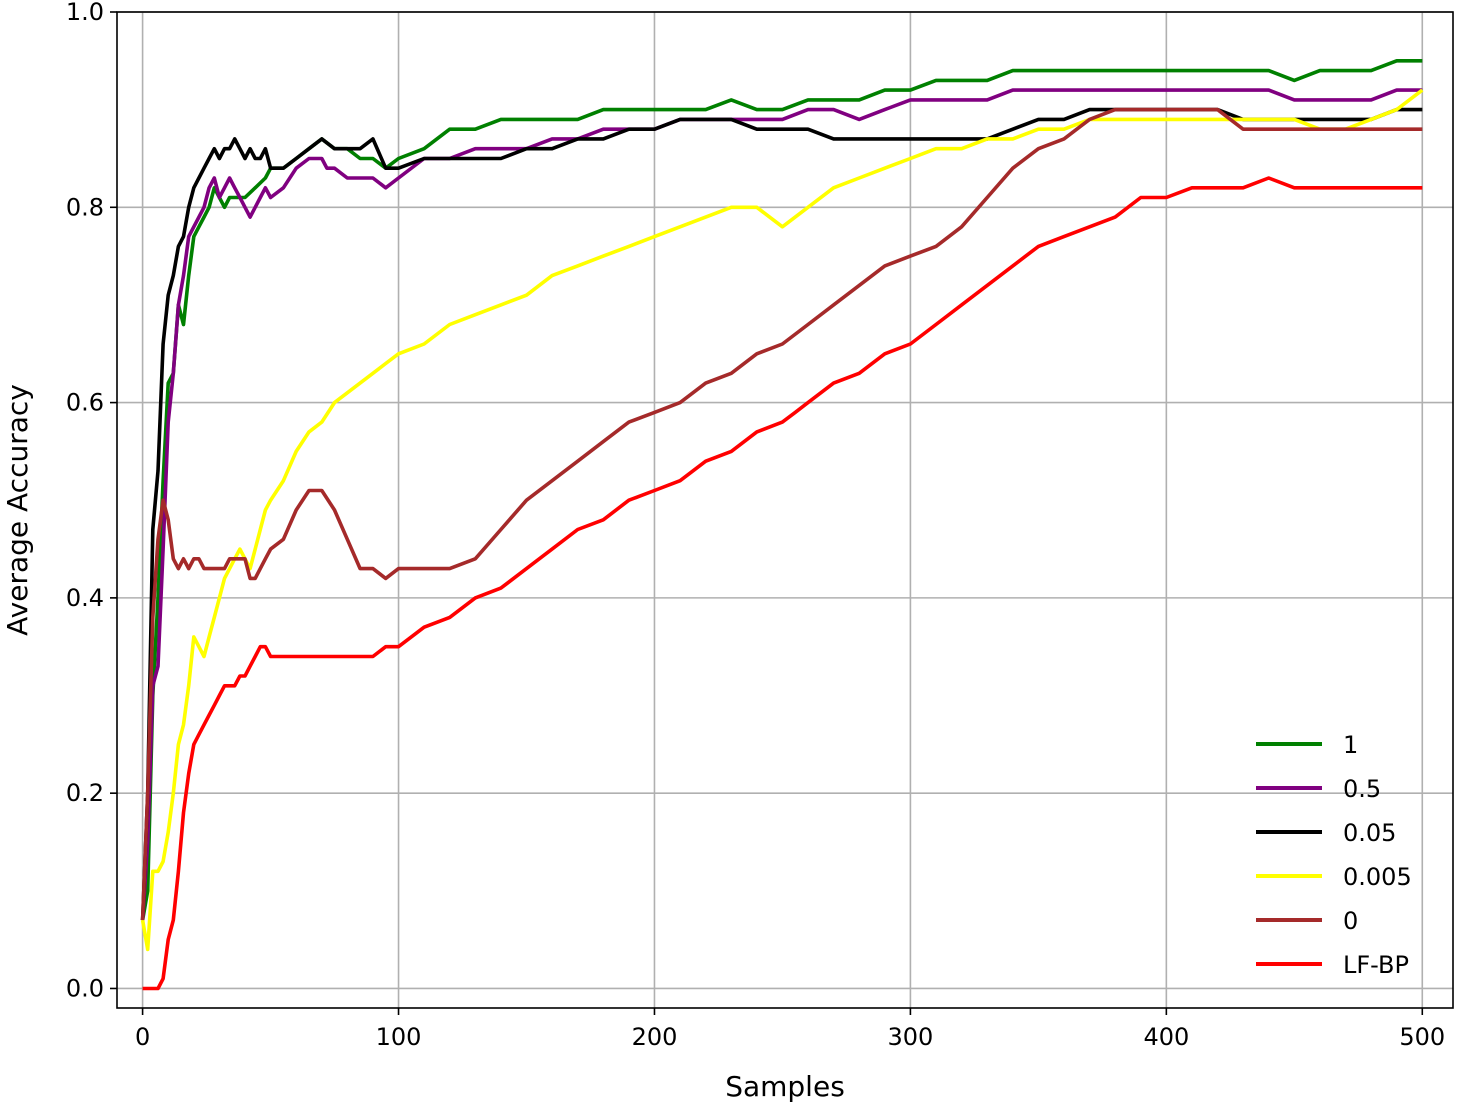 Image resolution: width=1457 pixels, height=1104 pixels. I want to click on legend-label: 0.05, so click(1369, 833).